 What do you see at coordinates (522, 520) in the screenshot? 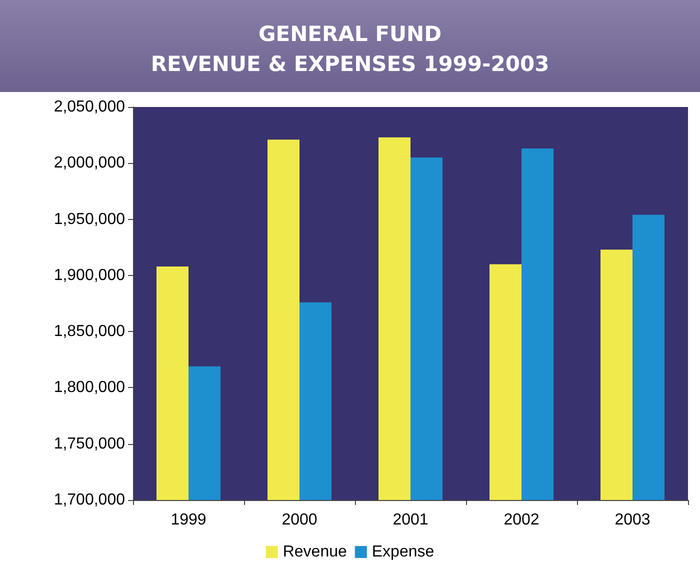
I see `x-tick-label: 2002` at bounding box center [522, 520].